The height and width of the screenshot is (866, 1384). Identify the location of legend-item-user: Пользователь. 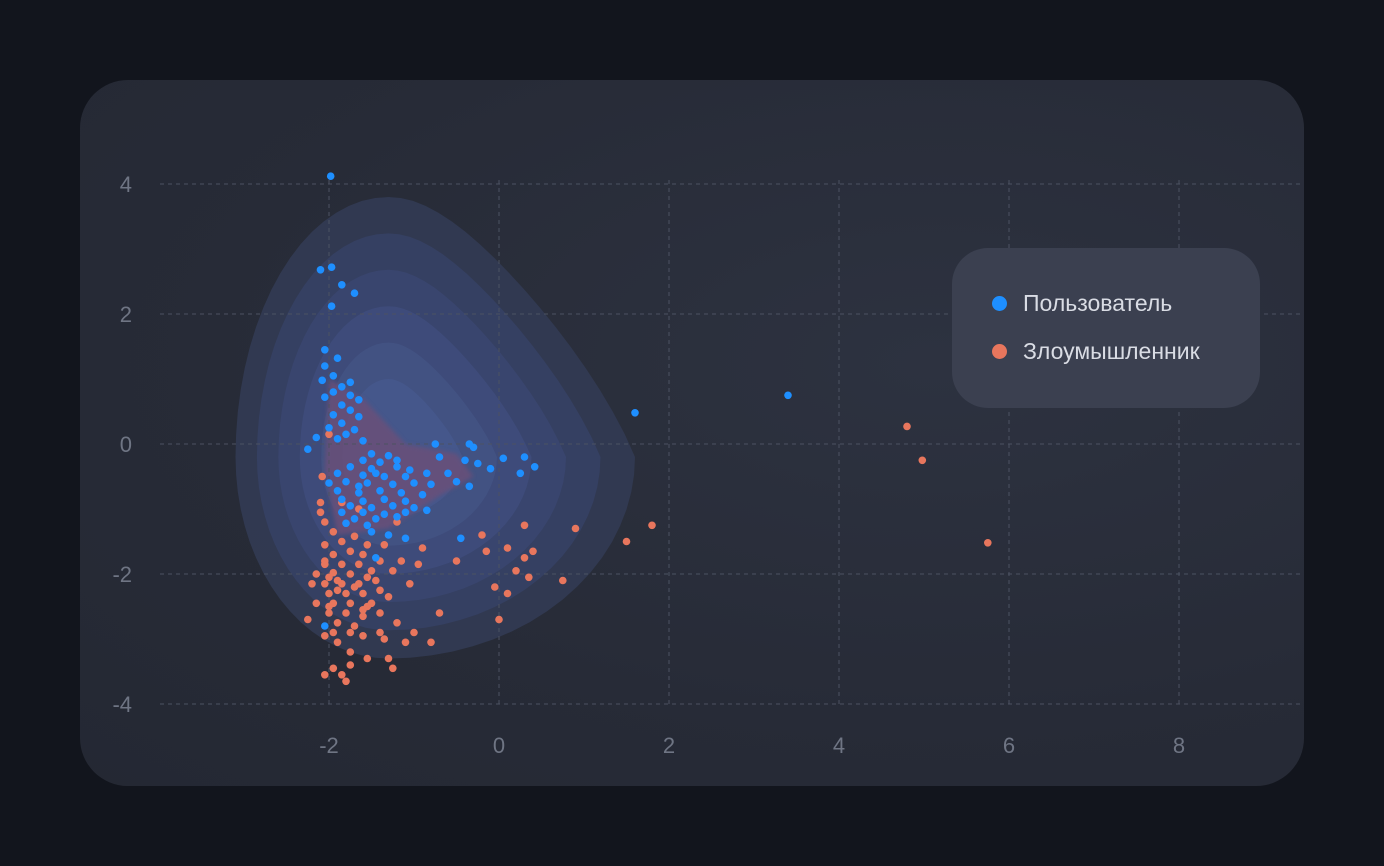
(1082, 303).